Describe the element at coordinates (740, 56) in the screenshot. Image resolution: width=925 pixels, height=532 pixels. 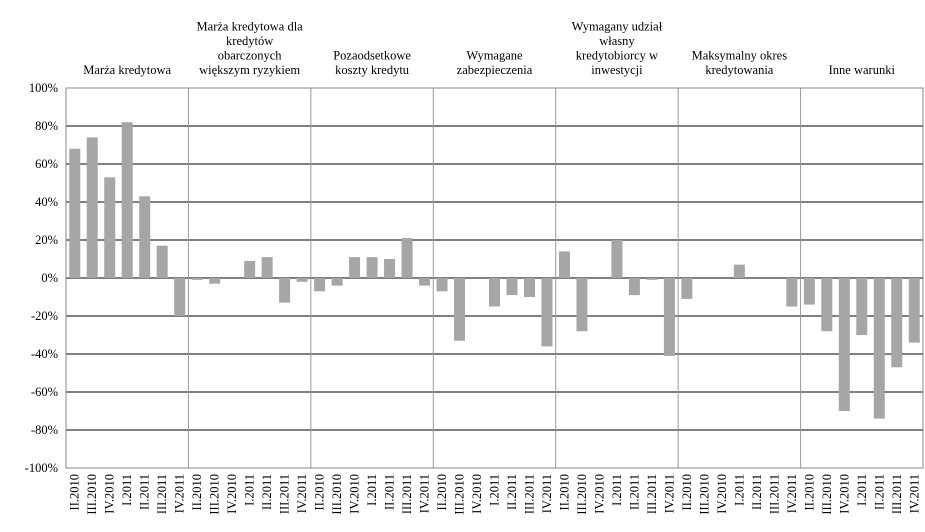
I see `group-label: Maksymalny okres` at that location.